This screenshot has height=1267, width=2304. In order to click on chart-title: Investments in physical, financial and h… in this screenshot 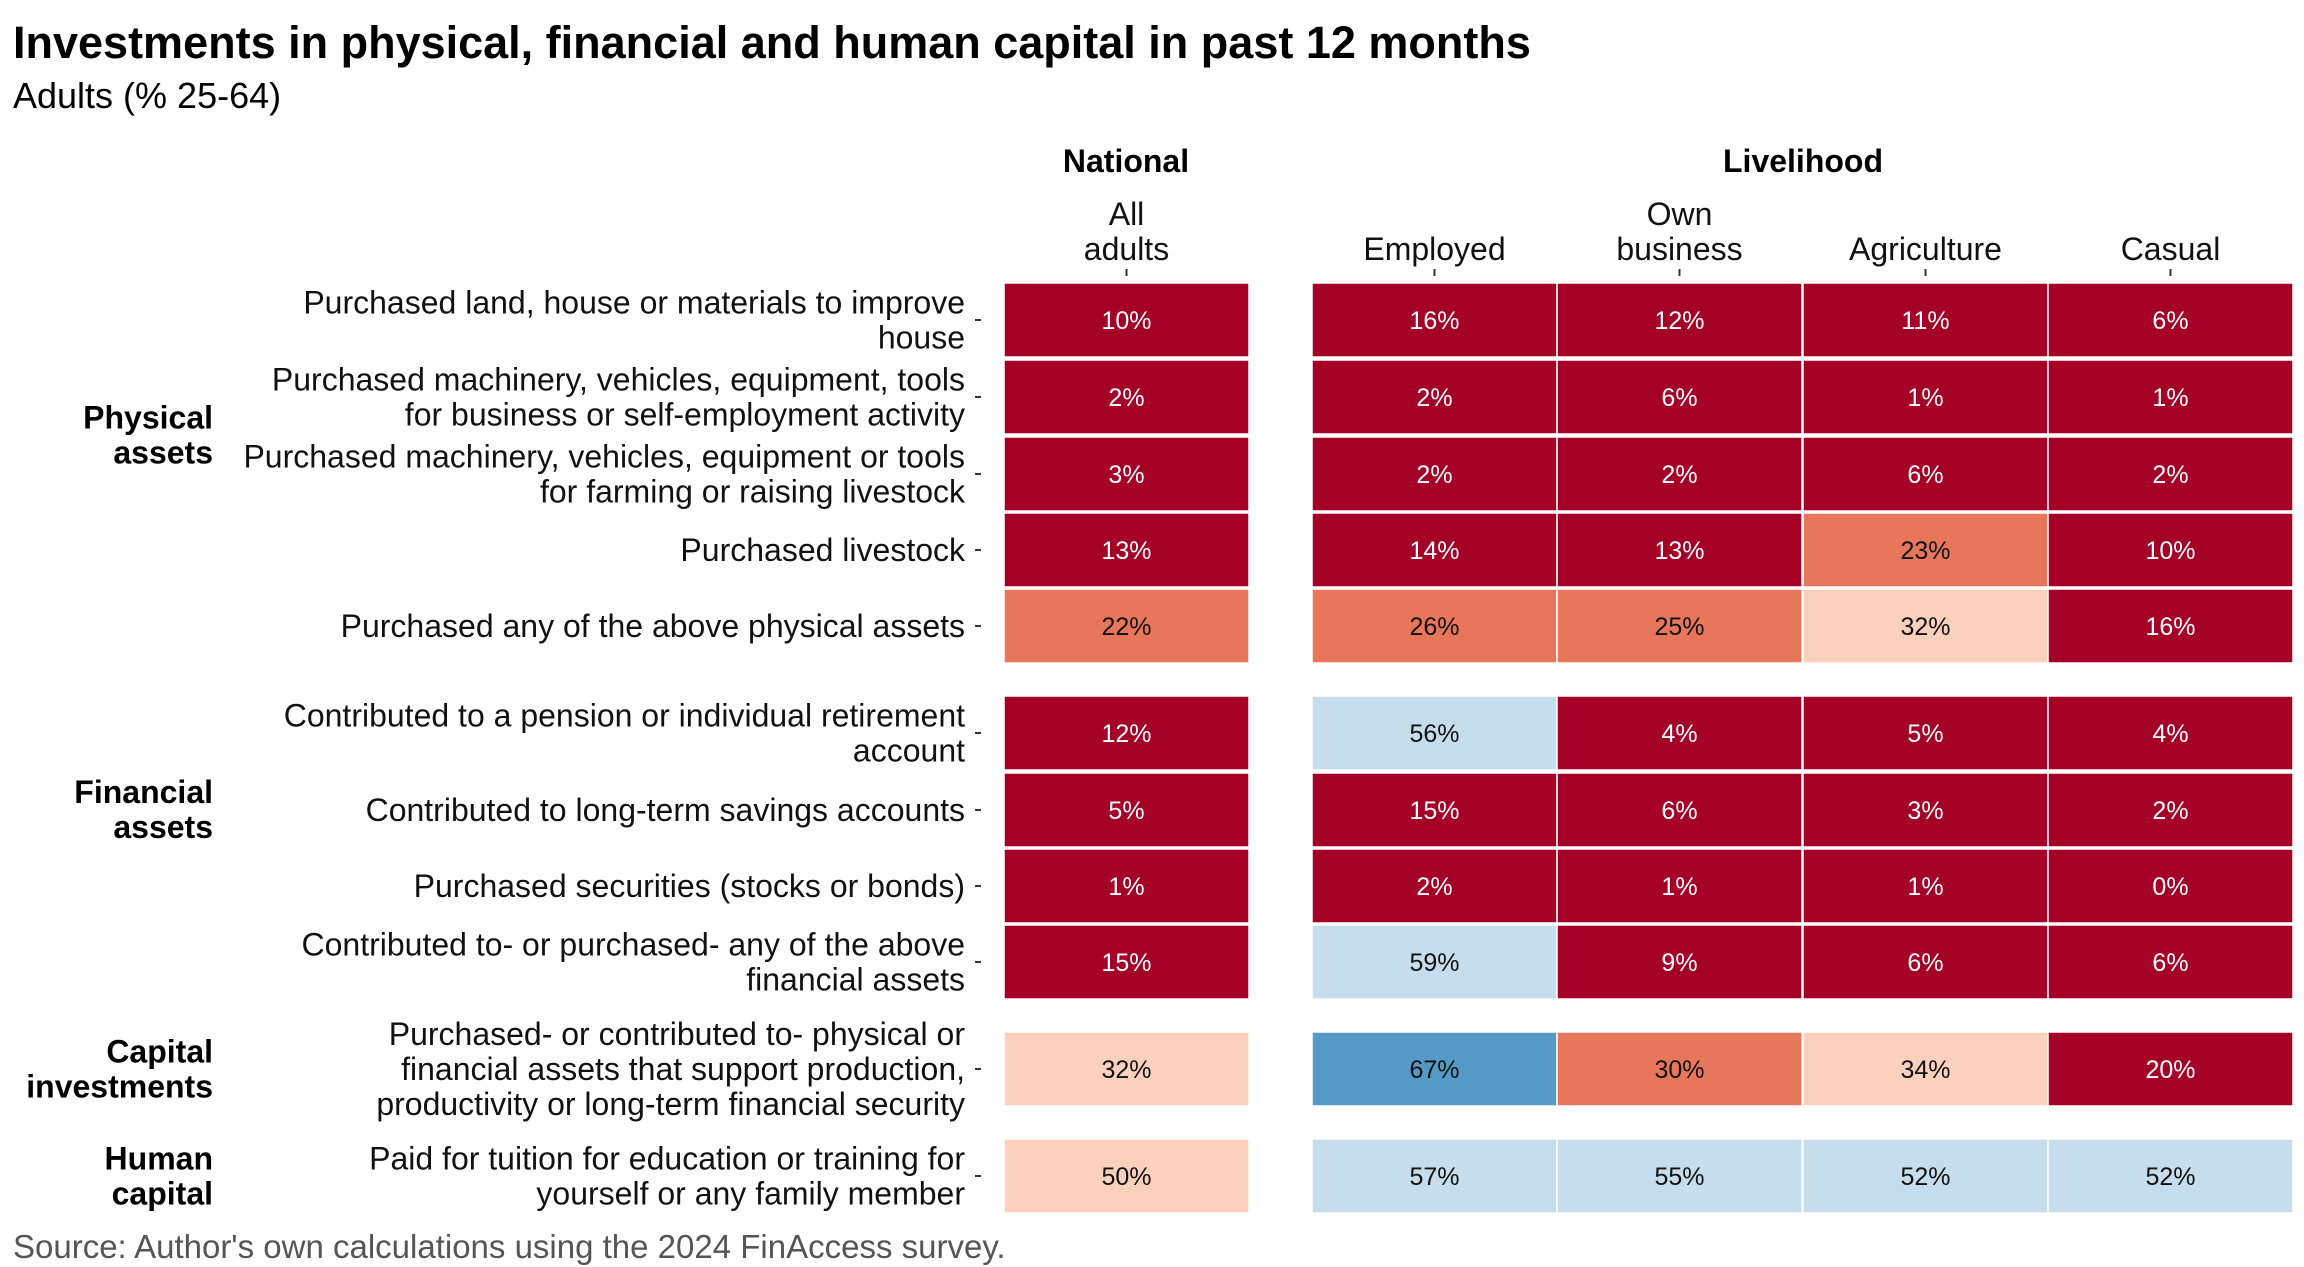, I will do `click(772, 42)`.